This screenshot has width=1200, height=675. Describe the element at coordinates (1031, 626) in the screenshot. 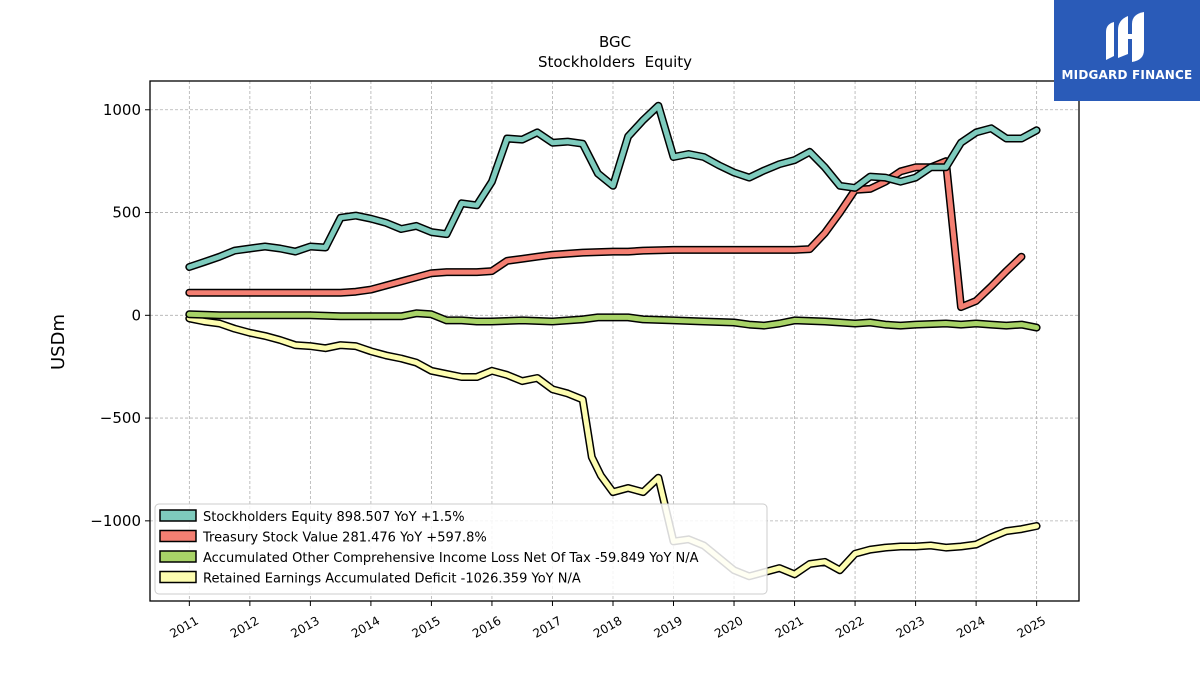

I see `x-tick-label: 2025` at that location.